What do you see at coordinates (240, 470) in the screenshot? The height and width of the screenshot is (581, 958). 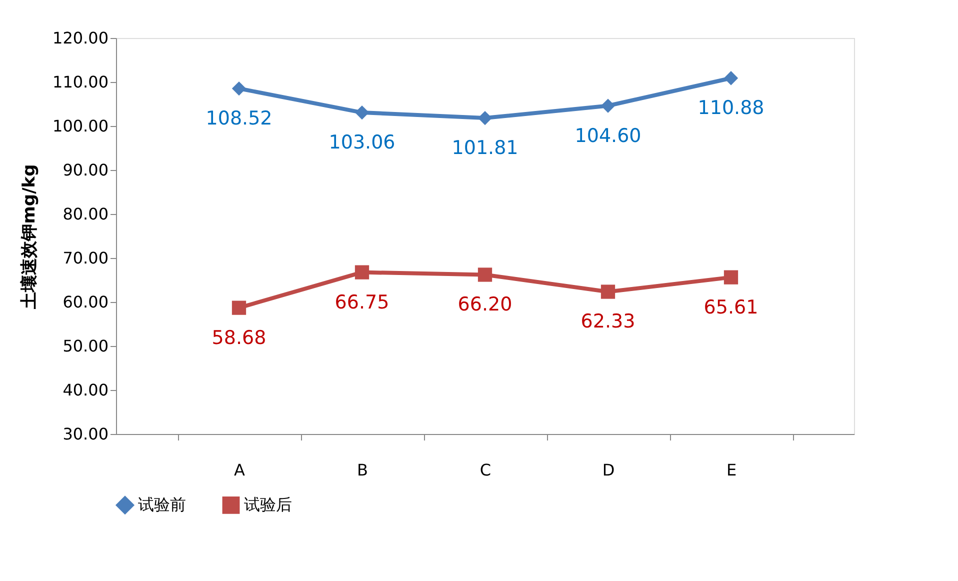 I see `x-tick-label: A` at bounding box center [240, 470].